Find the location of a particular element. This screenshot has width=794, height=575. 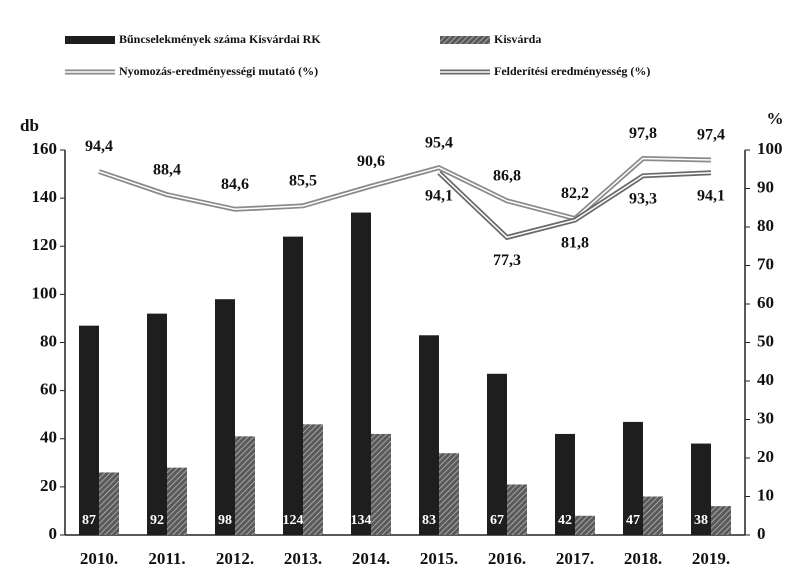

y2-tick-label: 80 is located at coordinates (765, 225).